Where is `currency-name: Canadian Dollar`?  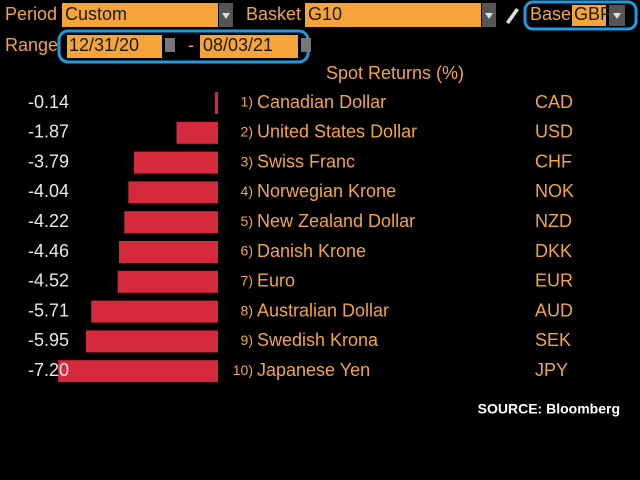
currency-name: Canadian Dollar is located at coordinates (321, 102).